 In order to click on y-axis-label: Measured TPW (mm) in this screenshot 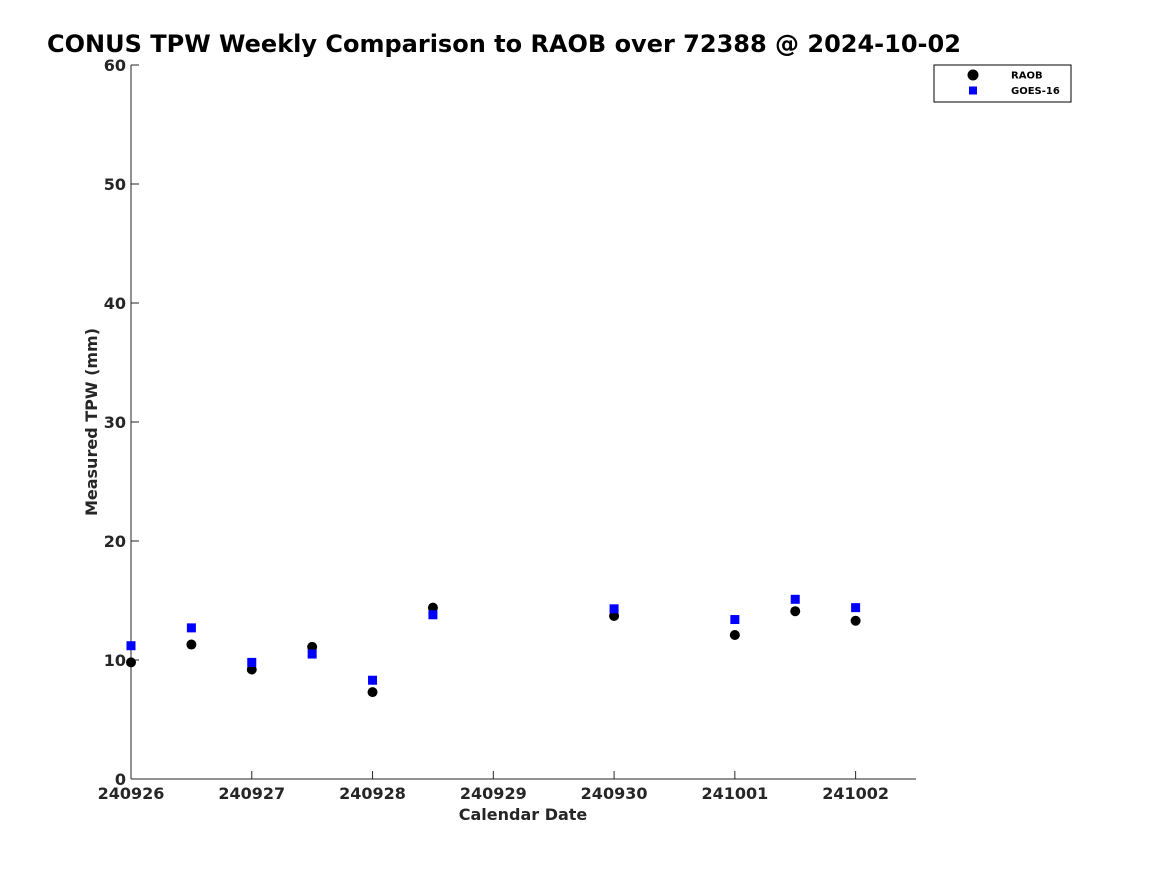, I will do `click(91, 422)`.